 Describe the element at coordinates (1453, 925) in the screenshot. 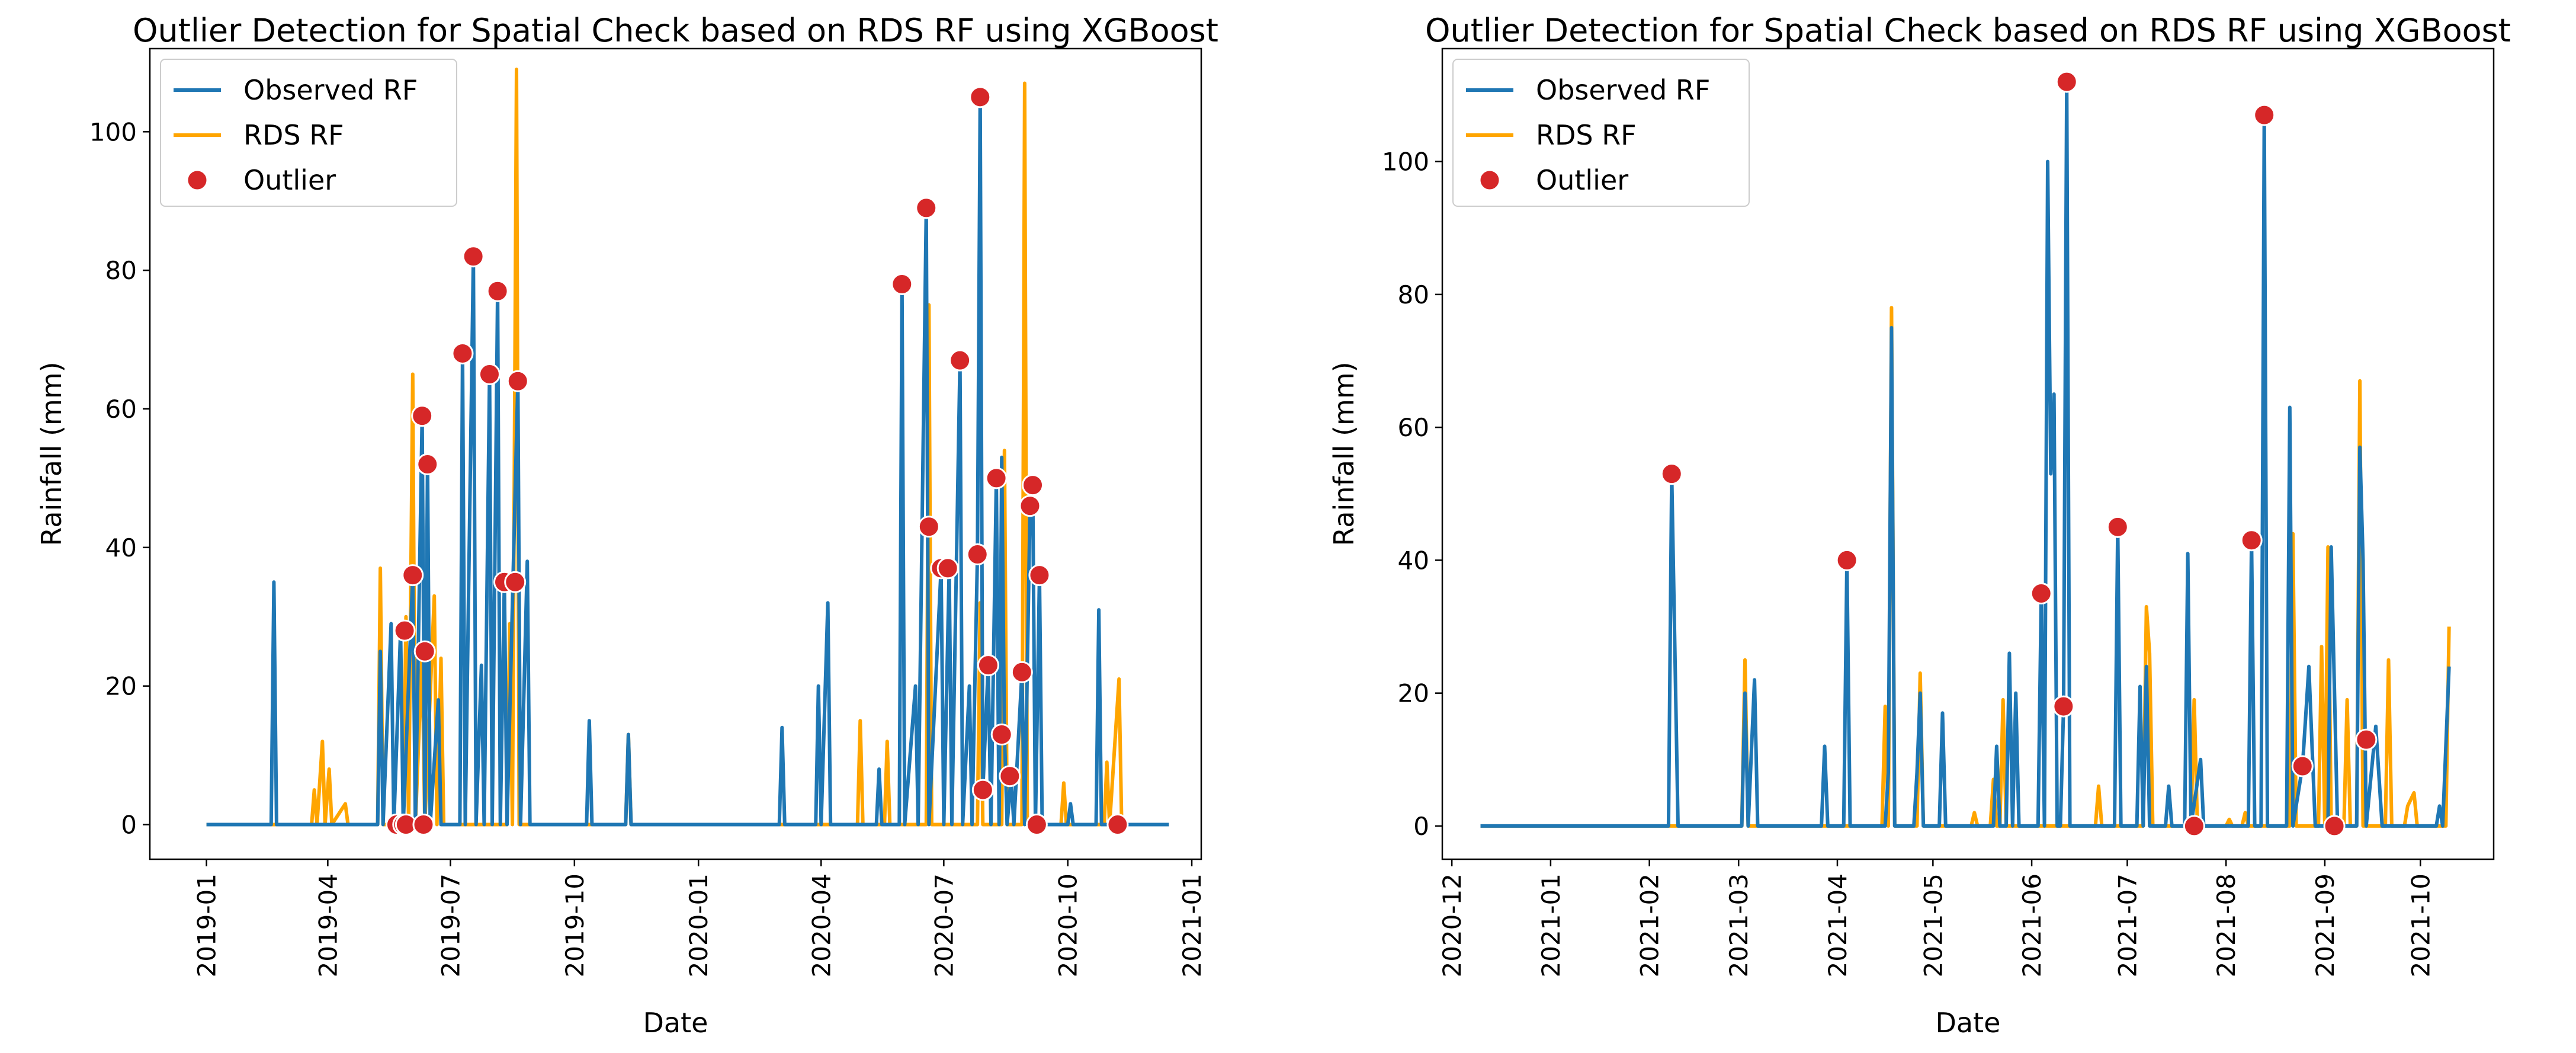

I see `x-tick-label: 2020-12` at that location.